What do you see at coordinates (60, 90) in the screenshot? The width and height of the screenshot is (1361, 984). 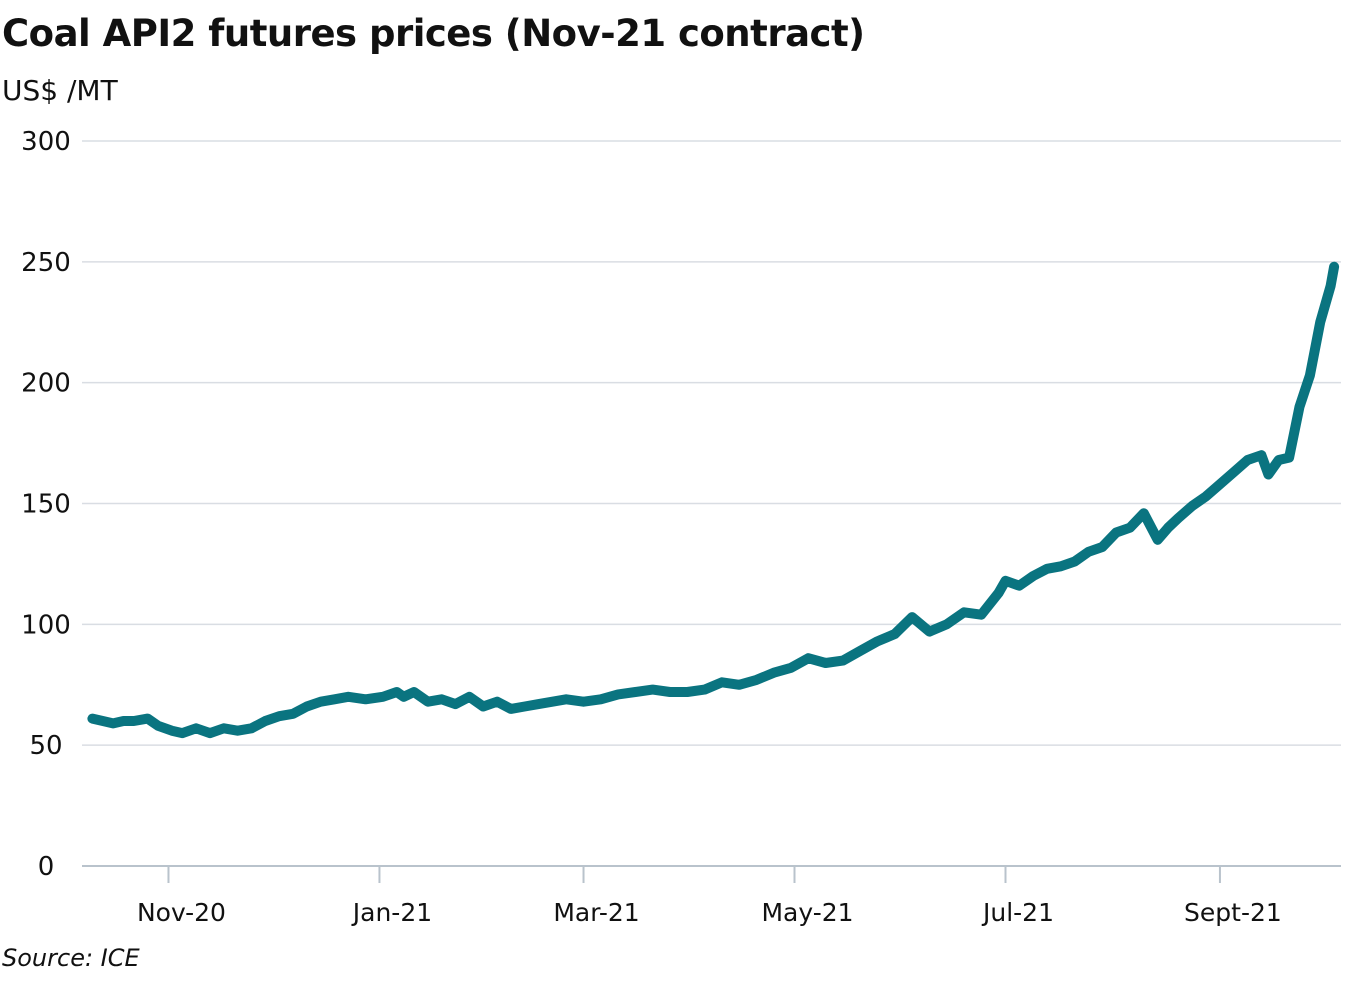 I see `y-axis-unit-label: US$ /MT` at bounding box center [60, 90].